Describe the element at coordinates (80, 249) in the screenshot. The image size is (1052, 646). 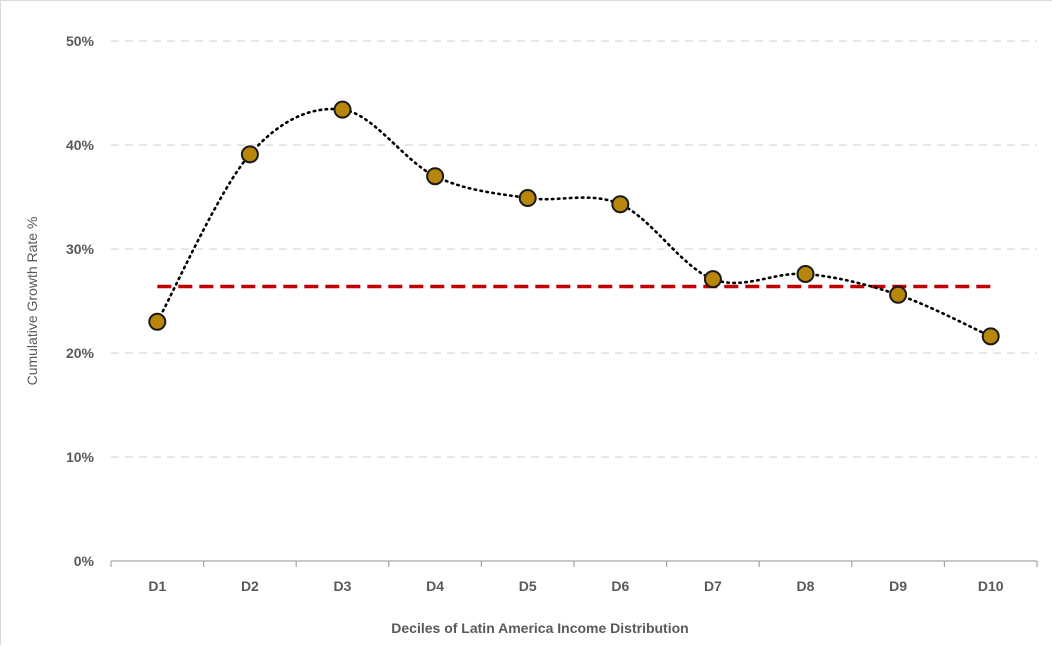
I see `y-tick-label: 30%` at that location.